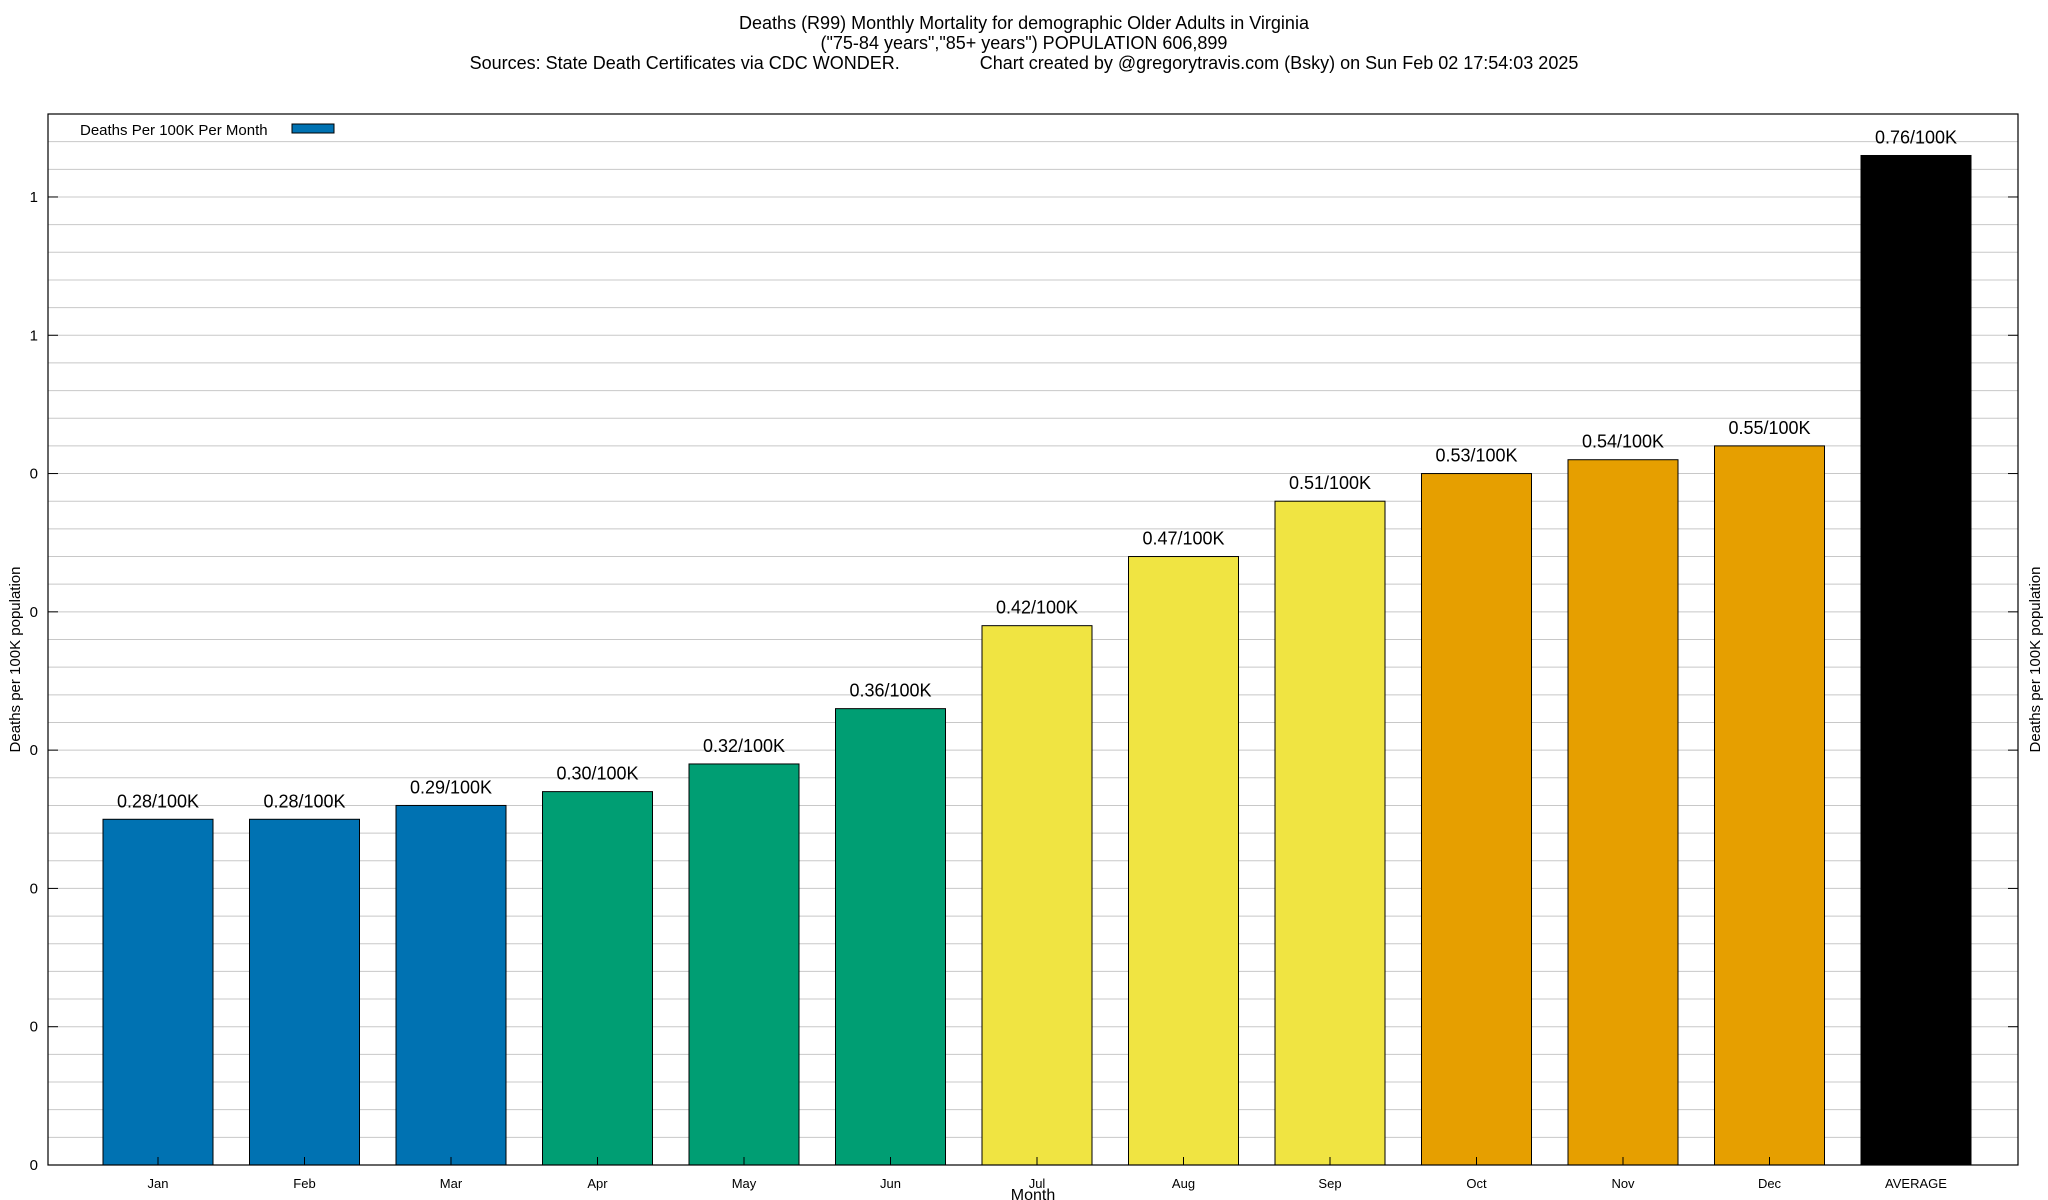 The width and height of the screenshot is (2048, 1200). What do you see at coordinates (304, 1183) in the screenshot?
I see `x-tick-label: Feb` at bounding box center [304, 1183].